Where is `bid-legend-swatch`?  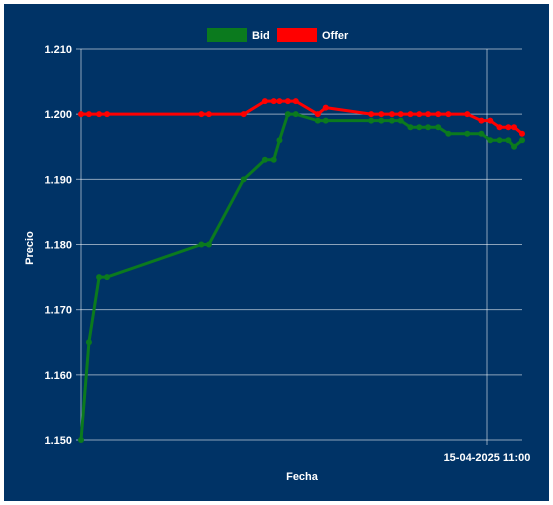
bid-legend-swatch is located at coordinates (227, 35).